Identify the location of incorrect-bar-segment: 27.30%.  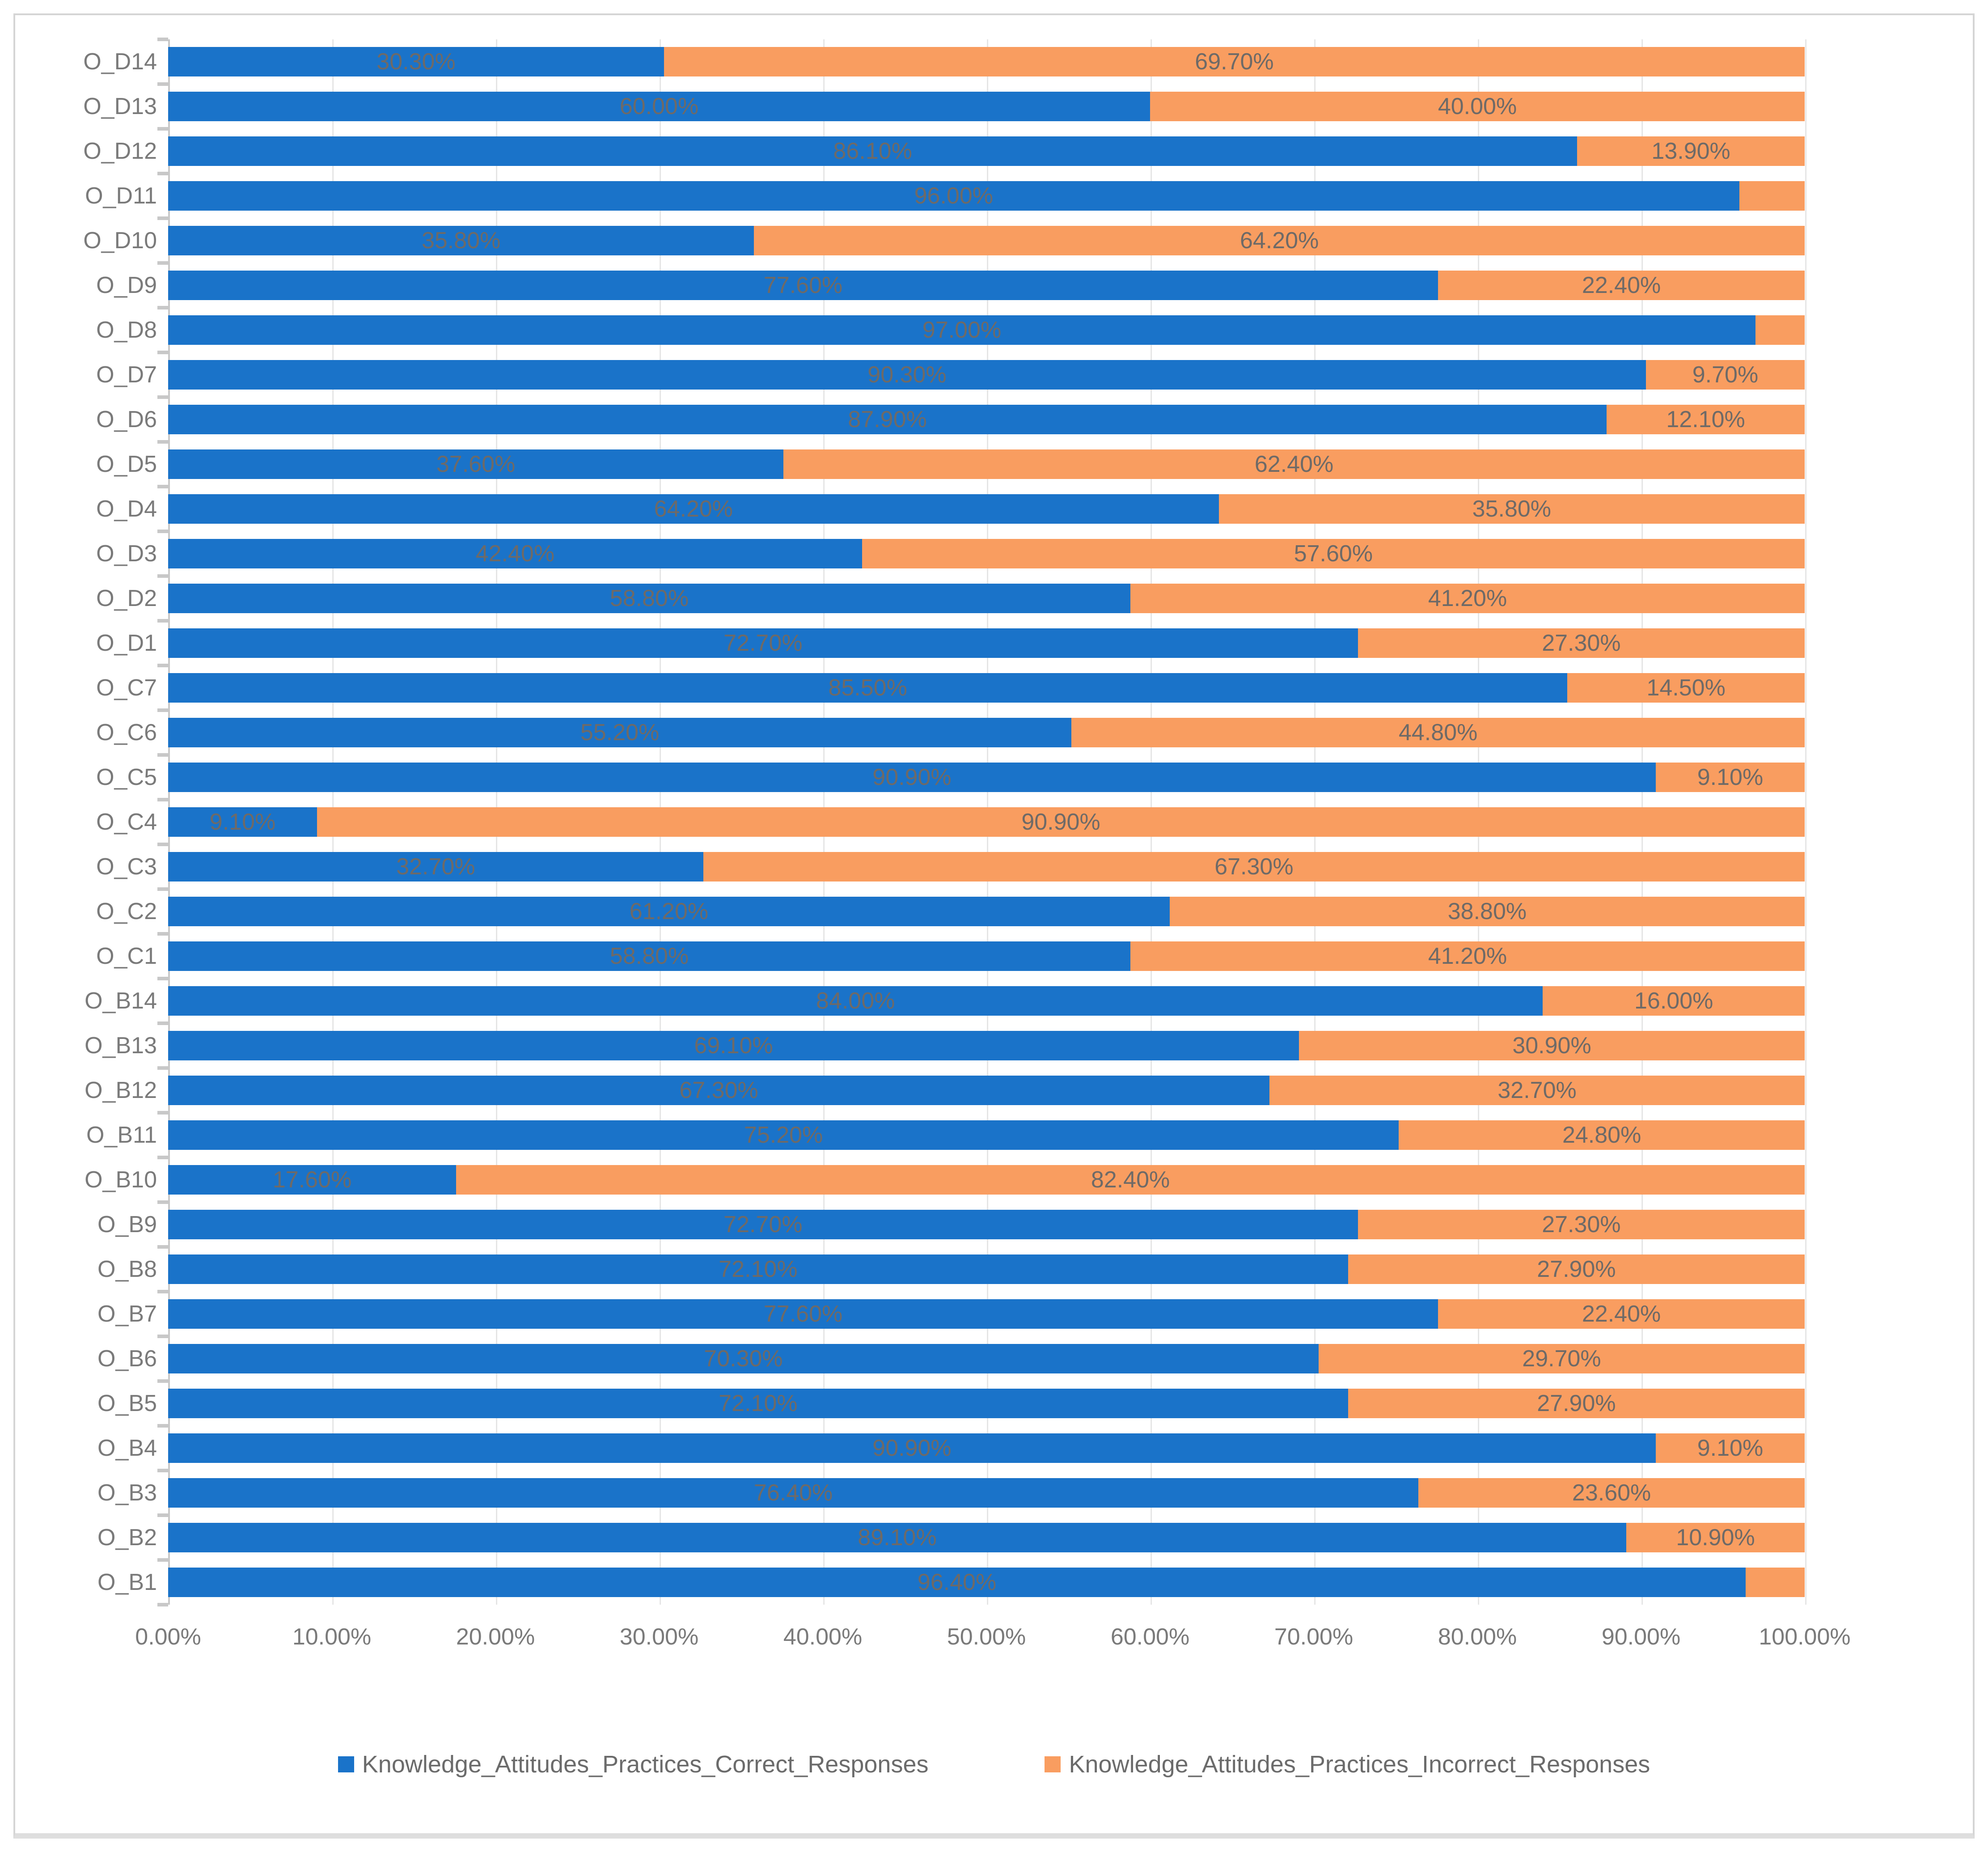
(1581, 643).